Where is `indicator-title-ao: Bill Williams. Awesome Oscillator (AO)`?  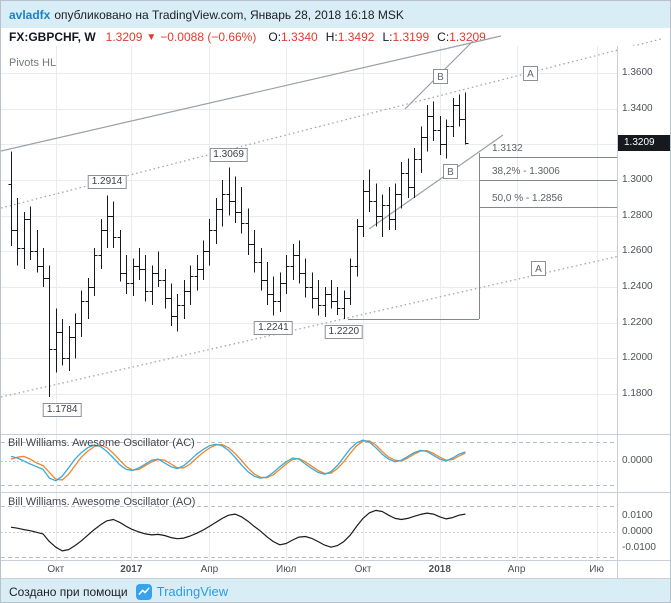
indicator-title-ao: Bill Williams. Awesome Oscillator (AO) is located at coordinates (102, 502).